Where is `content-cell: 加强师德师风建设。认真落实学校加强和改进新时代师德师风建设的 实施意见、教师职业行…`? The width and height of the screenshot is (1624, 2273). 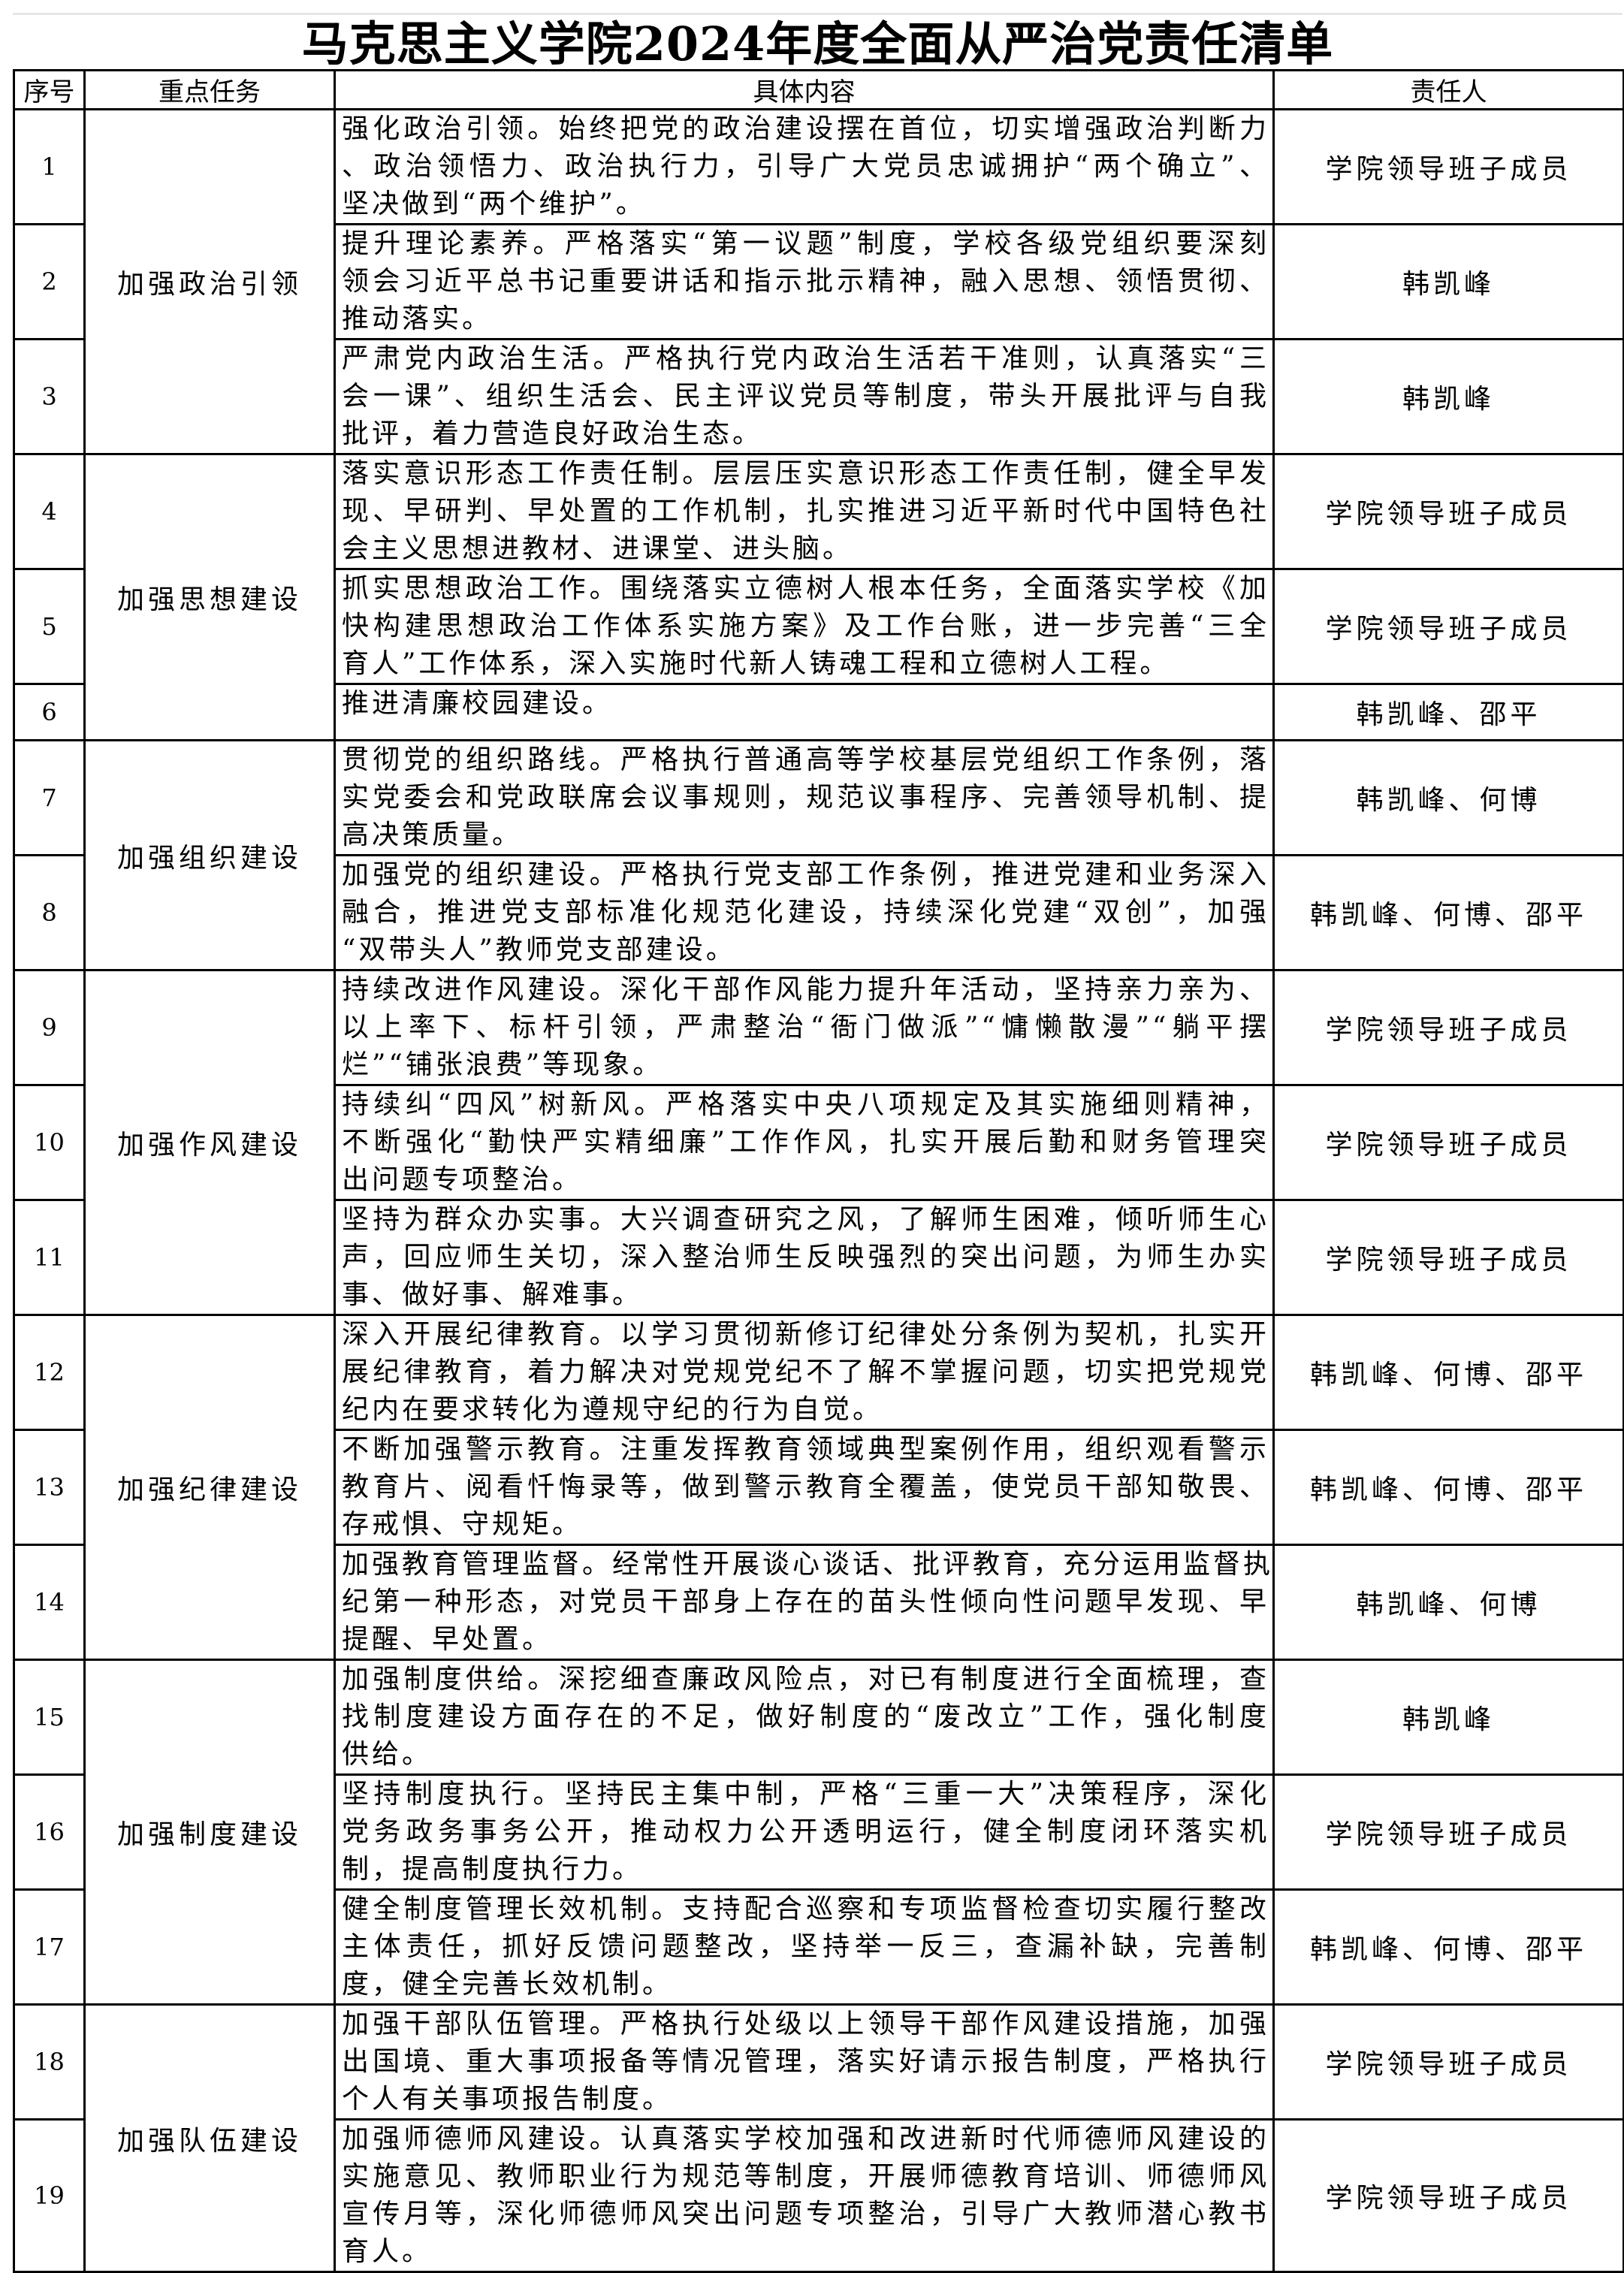 content-cell: 加强师德师风建设。认真落实学校加强和改进新时代师德师风建设的 实施意见、教师职业行… is located at coordinates (804, 2195).